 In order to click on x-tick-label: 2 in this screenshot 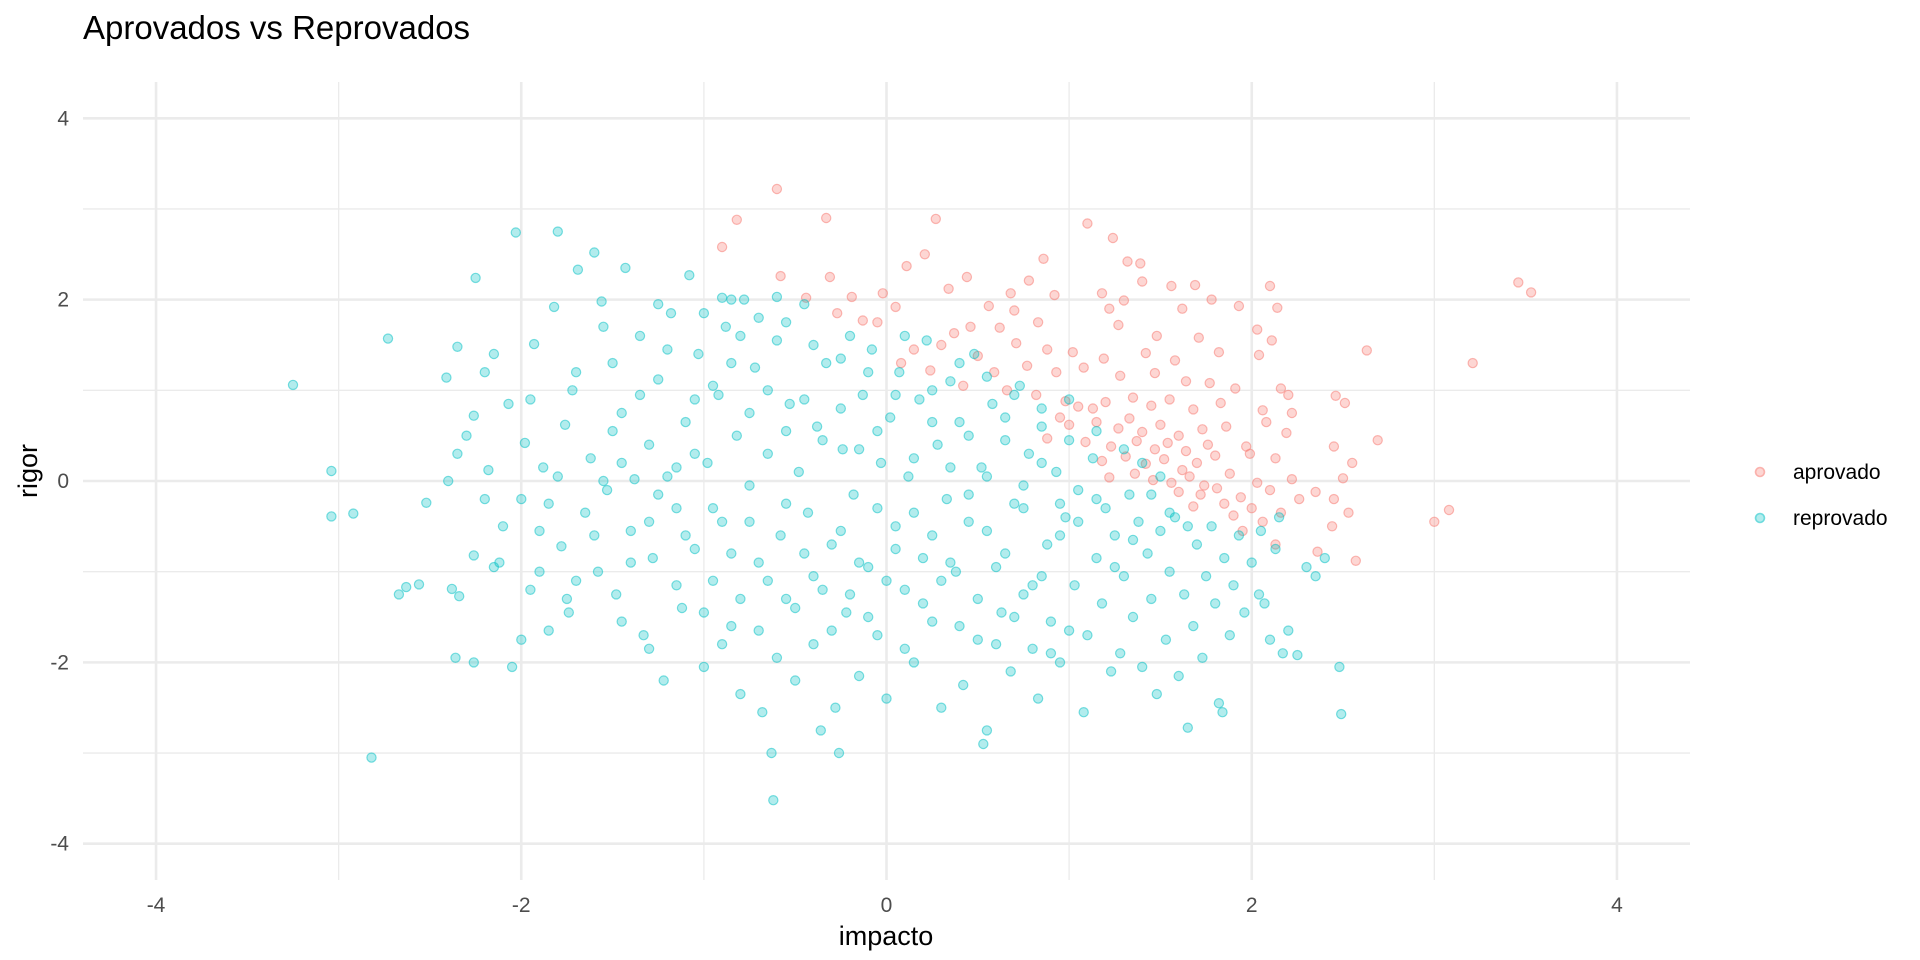, I will do `click(1252, 905)`.